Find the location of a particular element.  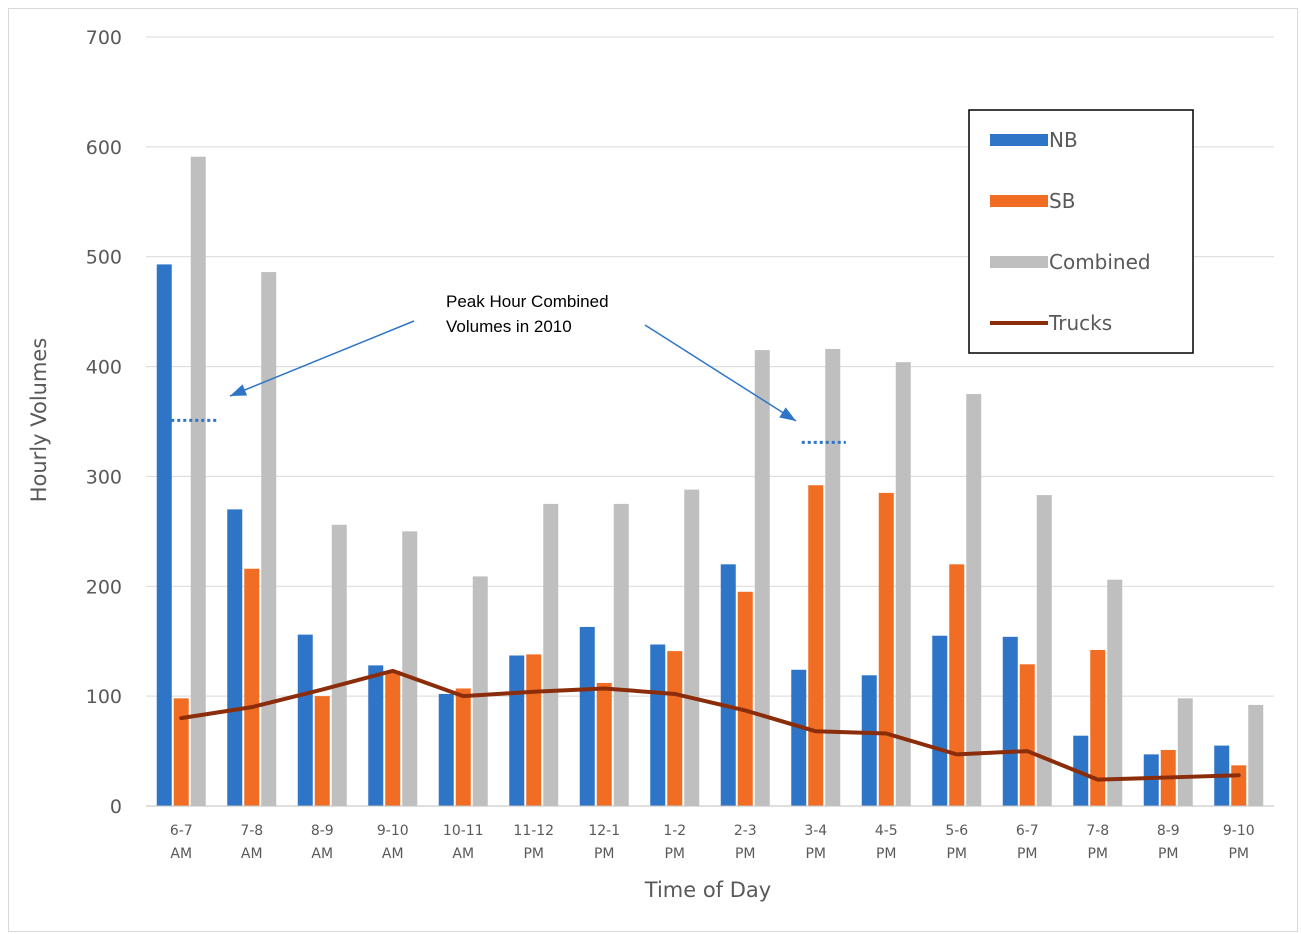

x-tick-label: 3-4 is located at coordinates (815, 831).